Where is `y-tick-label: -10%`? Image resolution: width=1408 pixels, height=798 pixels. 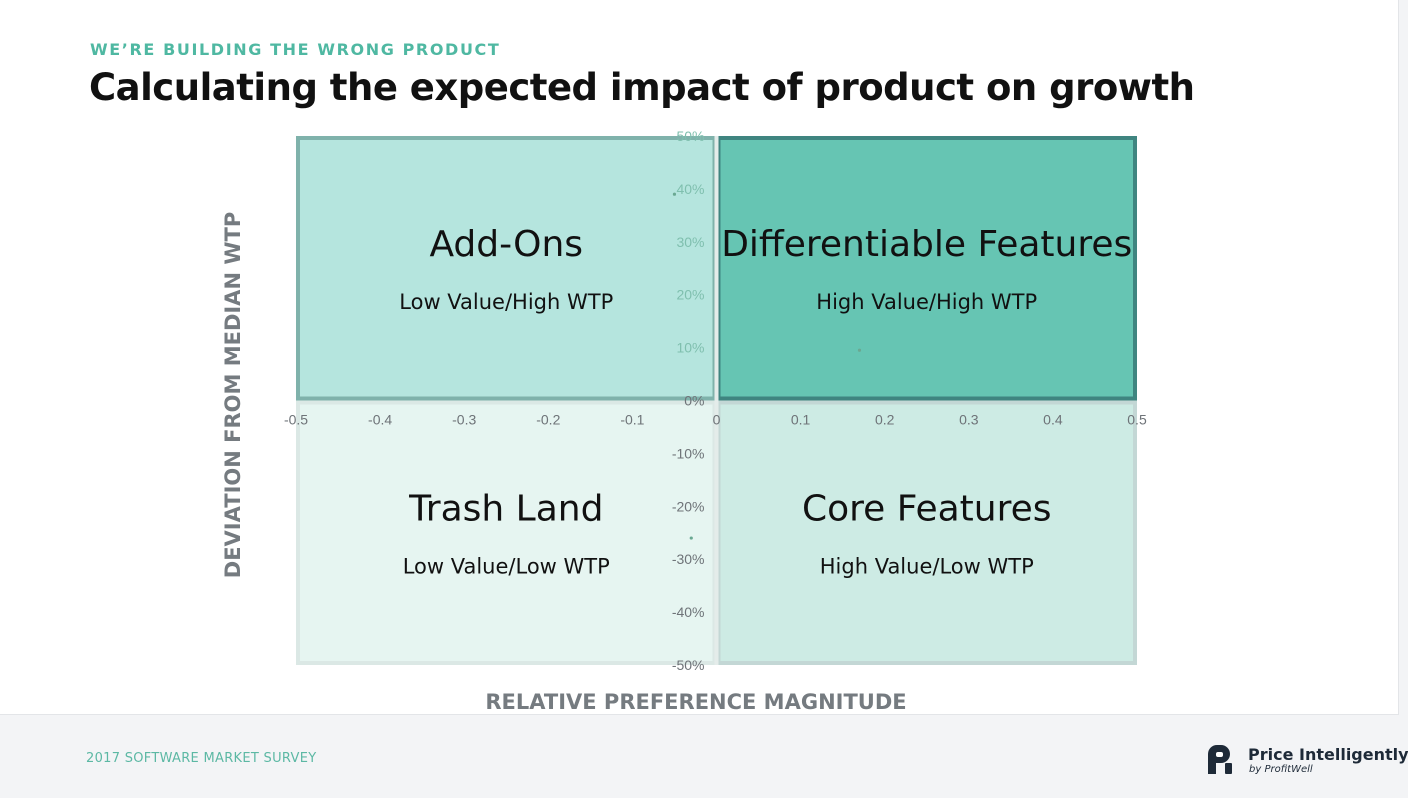
y-tick-label: -10% is located at coordinates (688, 453).